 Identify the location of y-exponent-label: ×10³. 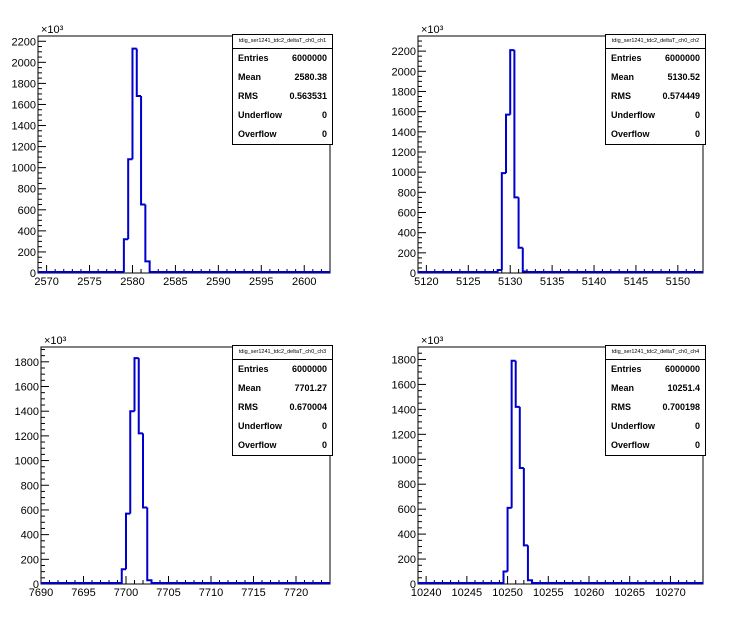
(52, 30).